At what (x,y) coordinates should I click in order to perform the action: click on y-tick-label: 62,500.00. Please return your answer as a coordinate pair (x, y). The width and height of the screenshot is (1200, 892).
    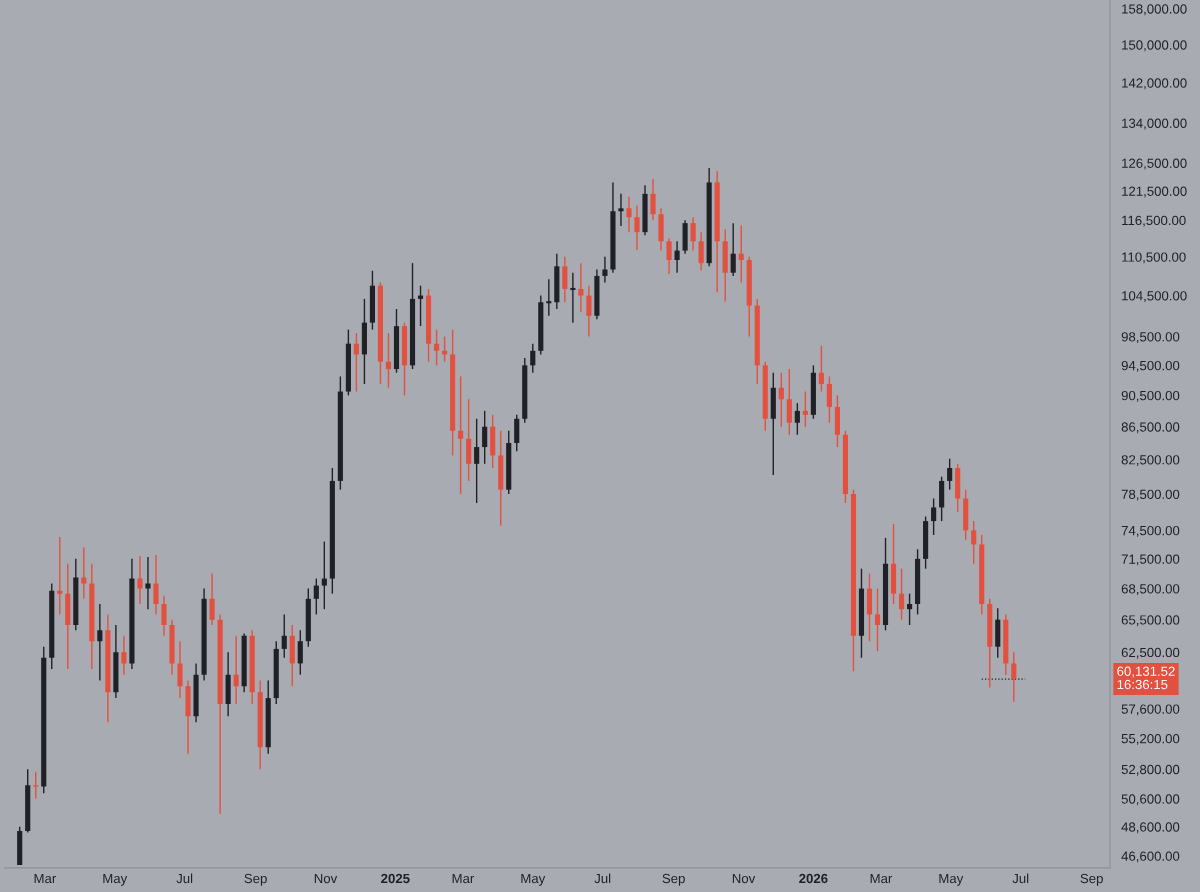
    Looking at the image, I should click on (1150, 653).